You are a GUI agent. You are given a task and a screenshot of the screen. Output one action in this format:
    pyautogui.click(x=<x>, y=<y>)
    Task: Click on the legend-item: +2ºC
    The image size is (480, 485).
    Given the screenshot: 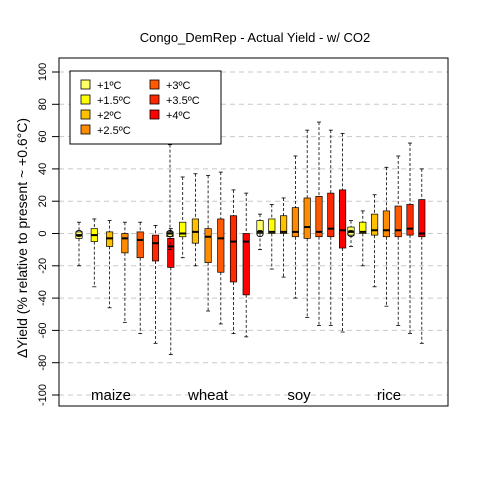 What is the action you would take?
    pyautogui.click(x=101, y=115)
    